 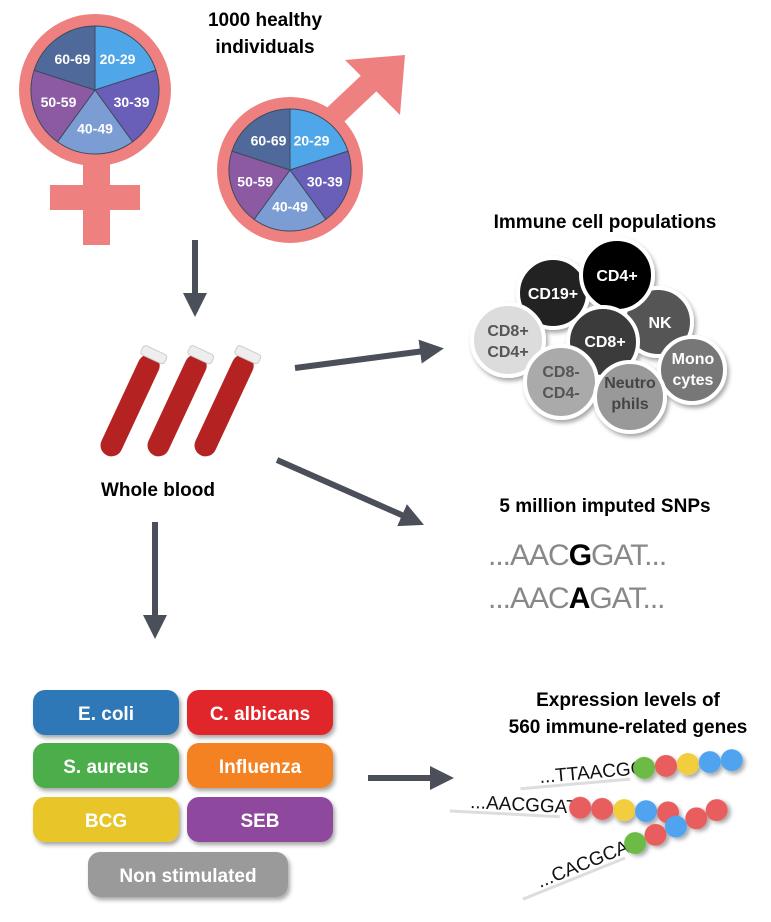 I want to click on cell-nk: NK, so click(x=658, y=322).